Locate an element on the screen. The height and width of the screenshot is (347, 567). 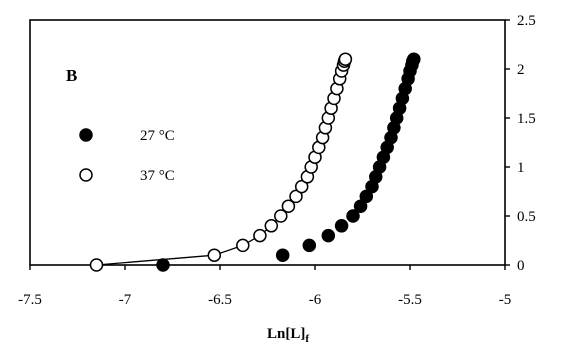
y-tick-label: 2 is located at coordinates (521, 70).